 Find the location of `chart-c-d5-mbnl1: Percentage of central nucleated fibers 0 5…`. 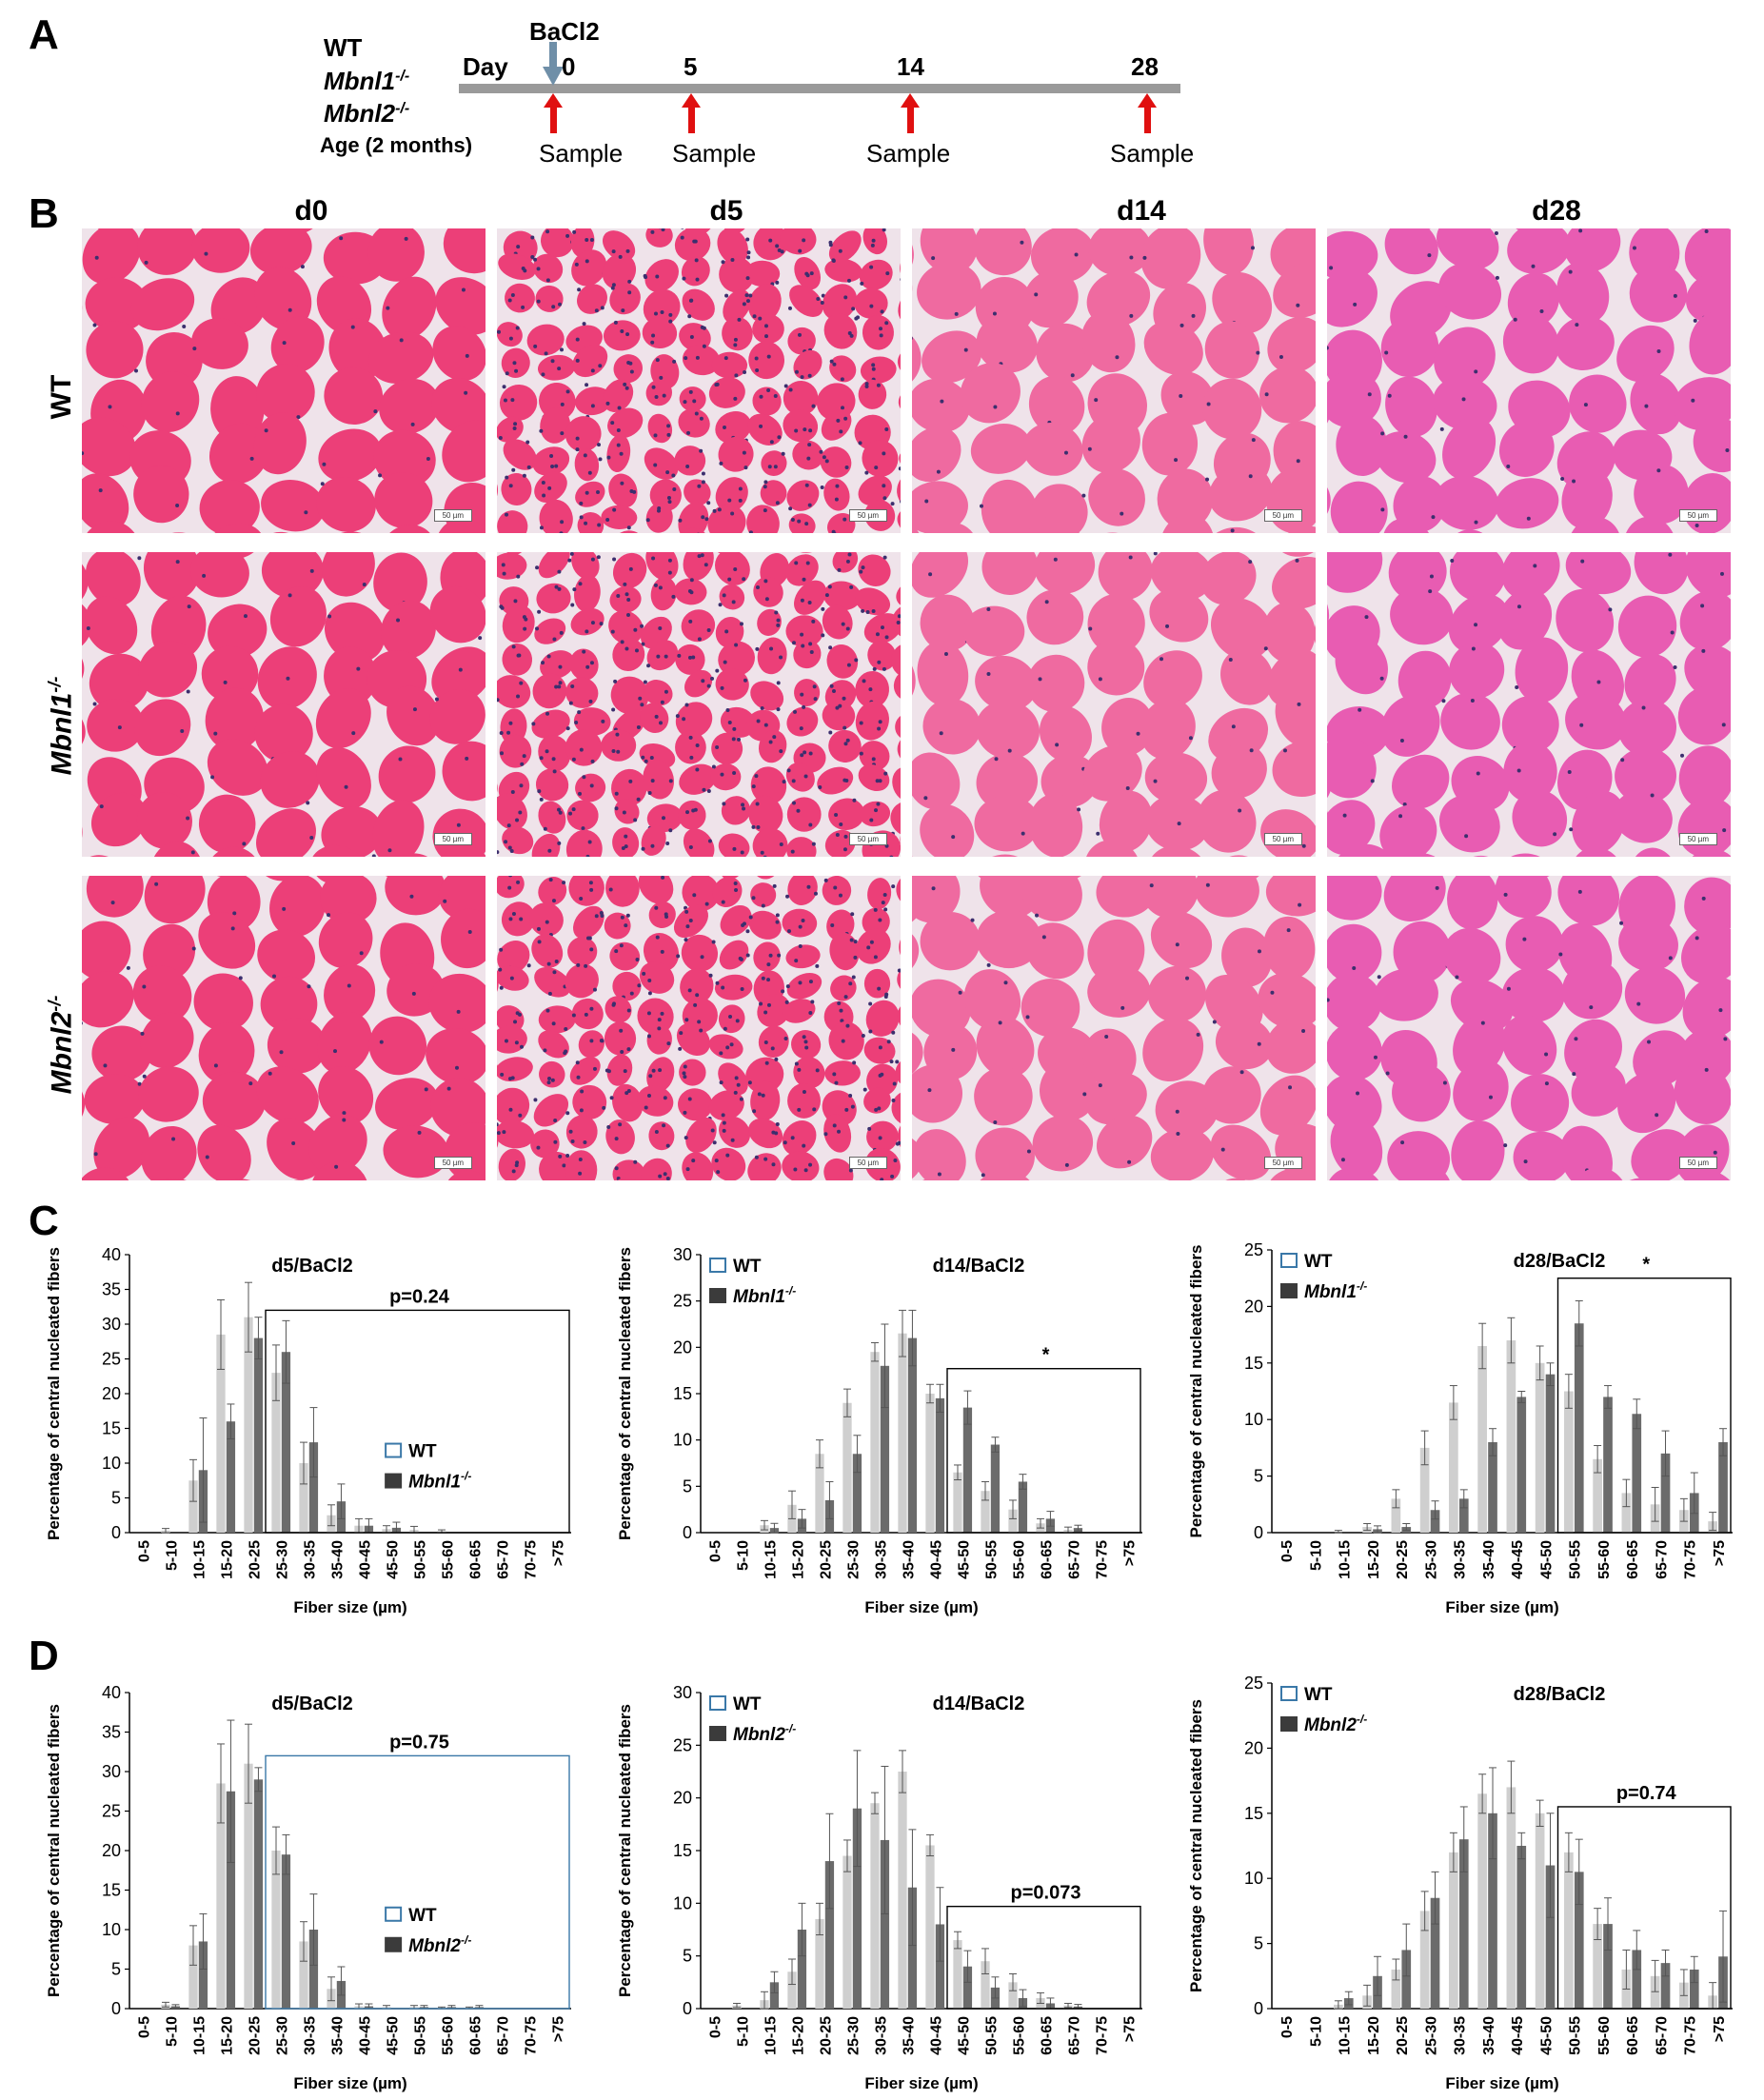

chart-c-d5-mbnl1: Percentage of central nucleated fibers 0 5… is located at coordinates (314, 1428).